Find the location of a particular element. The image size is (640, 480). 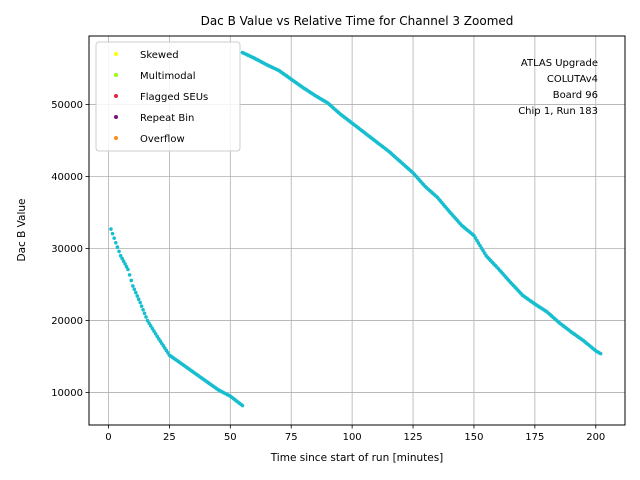

x-tick-label: 175 is located at coordinates (534, 437).